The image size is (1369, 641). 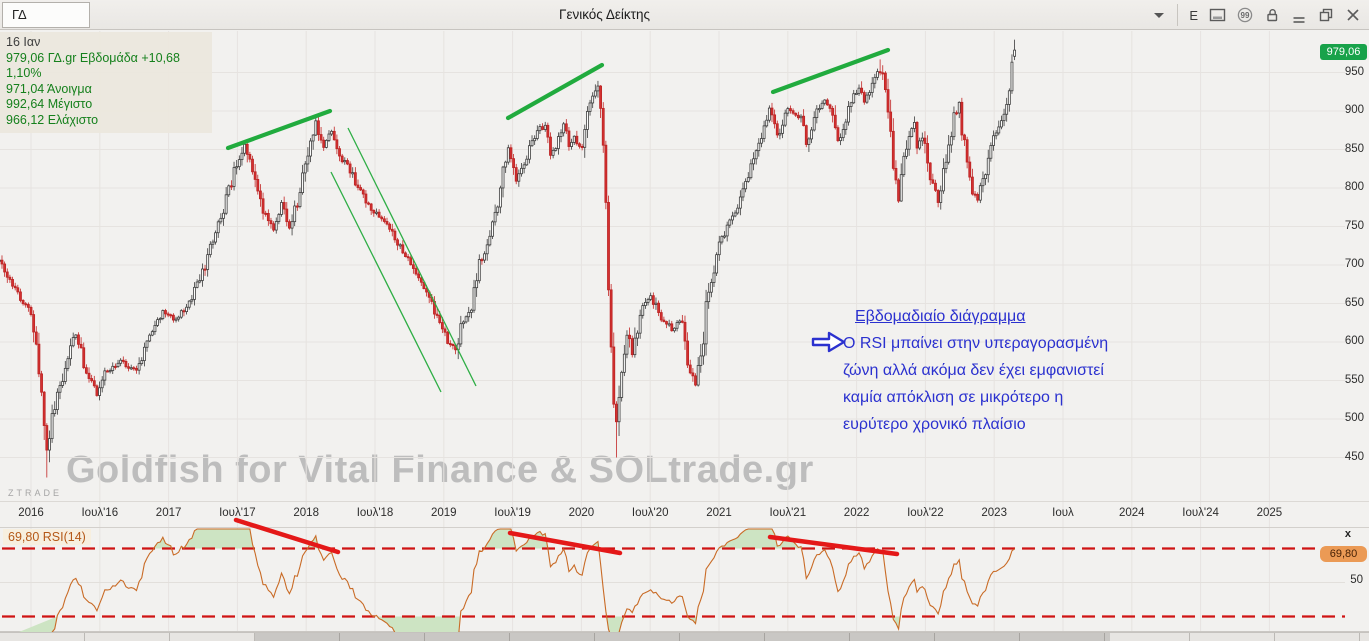 I want to click on x-axis-label: Ιουλ'18, so click(x=375, y=513).